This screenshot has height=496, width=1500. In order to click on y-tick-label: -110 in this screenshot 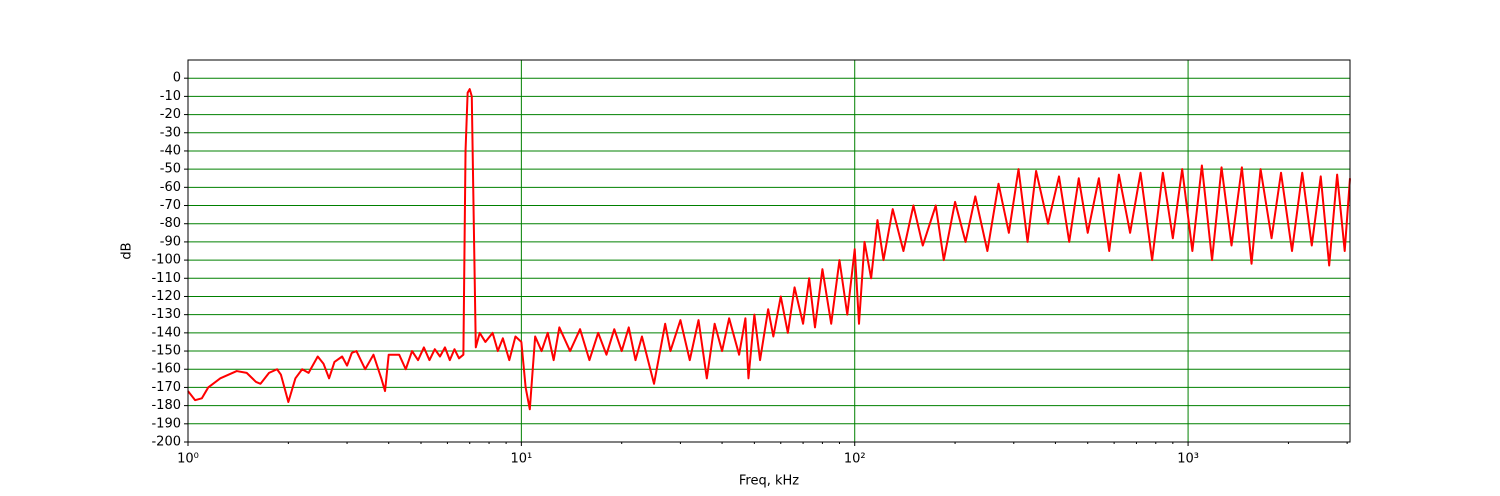, I will do `click(166, 278)`.